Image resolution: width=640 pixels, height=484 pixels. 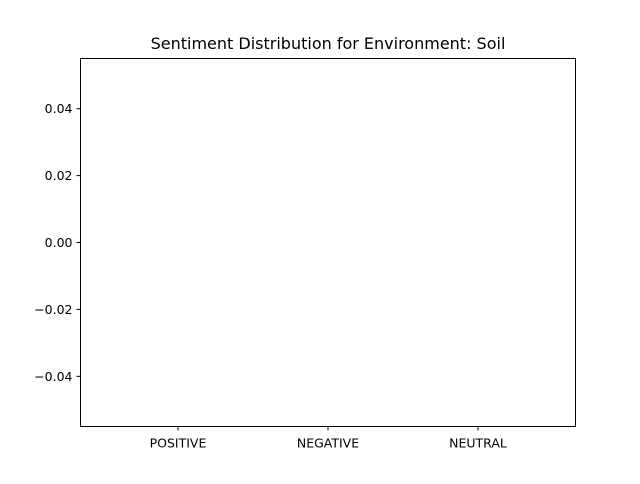 I want to click on y-tick-label: −0.04, so click(x=53, y=376).